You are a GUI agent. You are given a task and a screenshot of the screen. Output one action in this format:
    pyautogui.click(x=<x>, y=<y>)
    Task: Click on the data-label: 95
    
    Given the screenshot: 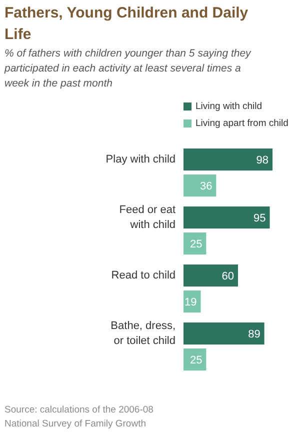 What is the action you would take?
    pyautogui.click(x=260, y=218)
    